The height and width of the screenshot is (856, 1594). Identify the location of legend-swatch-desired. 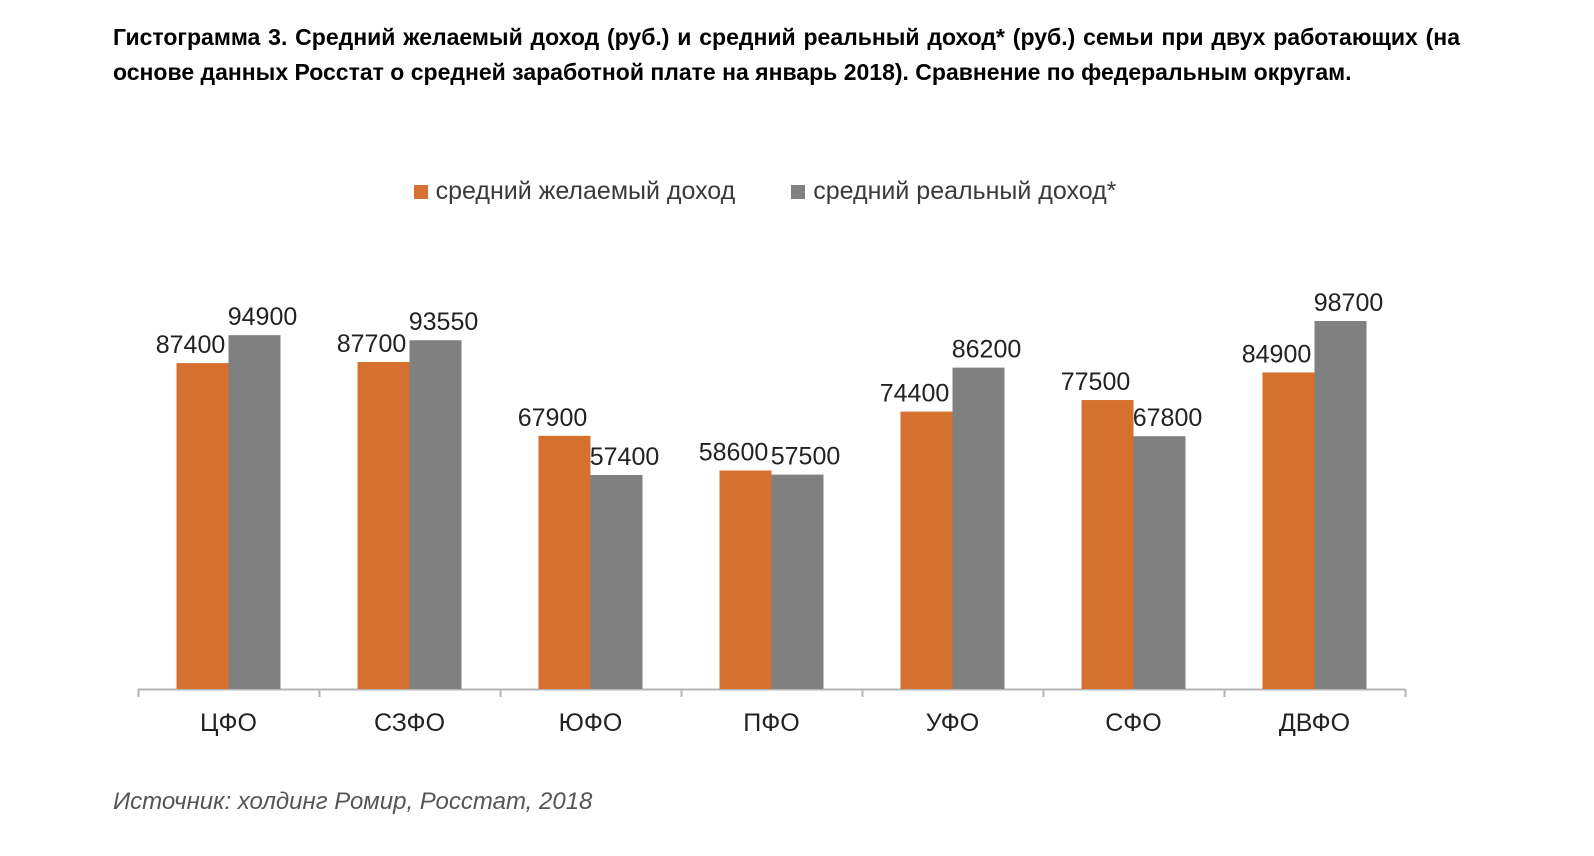
(420, 191).